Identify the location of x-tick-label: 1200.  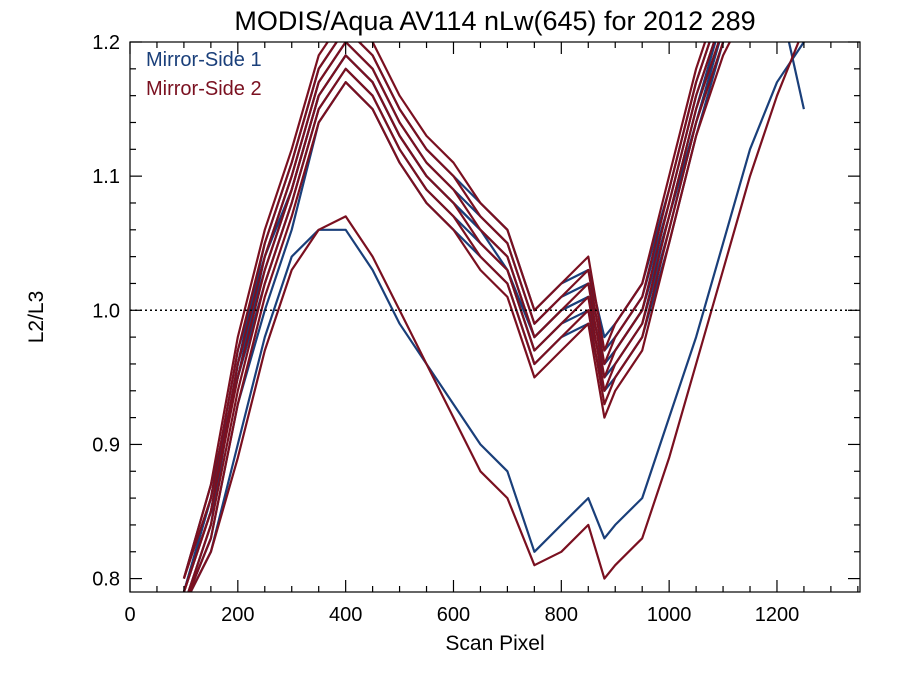
(777, 615).